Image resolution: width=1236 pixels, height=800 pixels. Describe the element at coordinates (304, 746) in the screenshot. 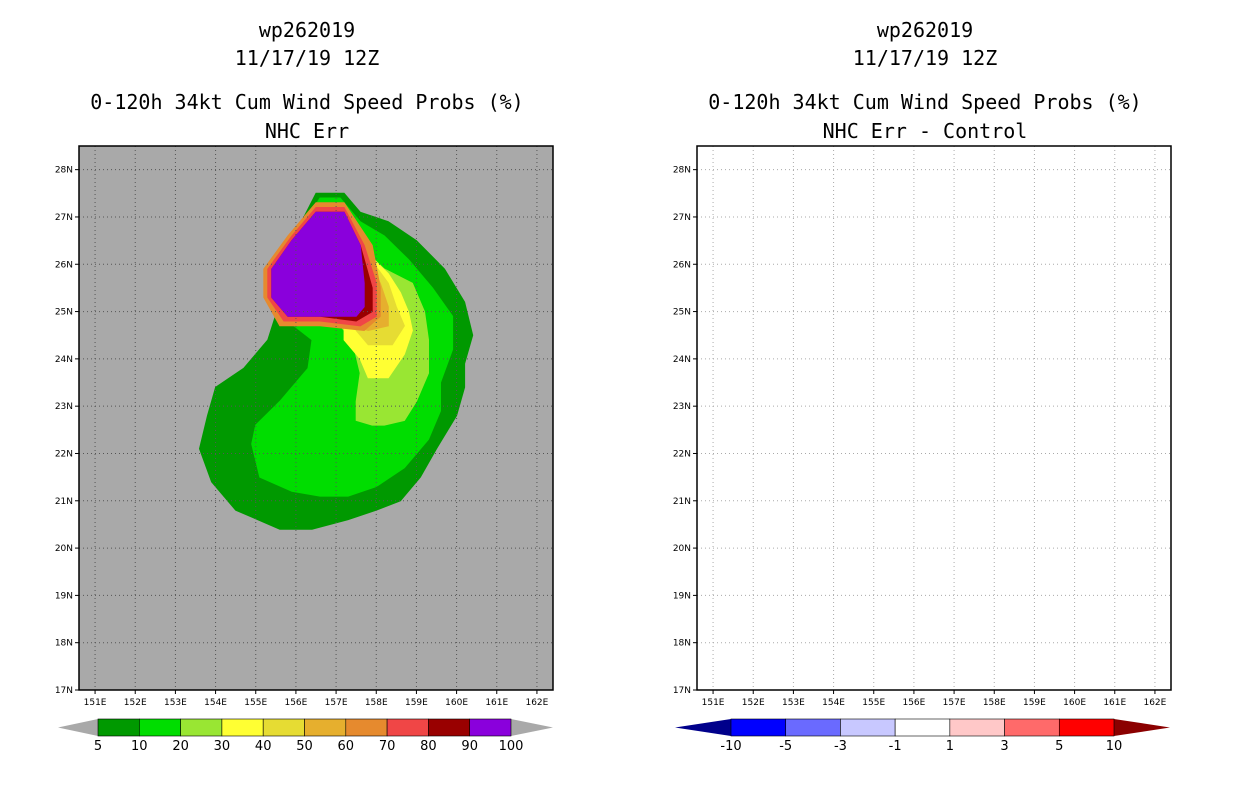

I see `left-colorbar-label: 50` at that location.